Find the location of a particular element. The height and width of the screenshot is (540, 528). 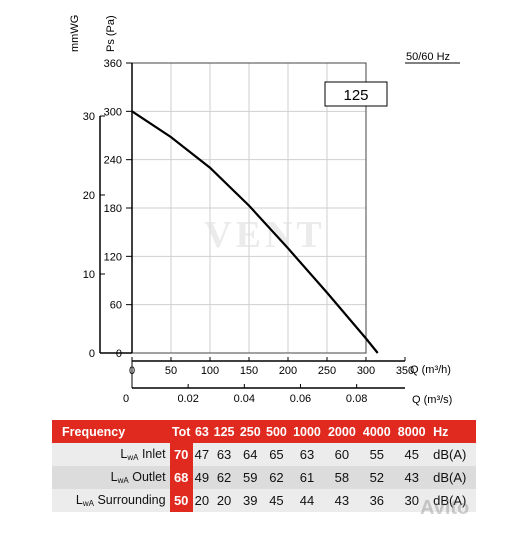

band-value: 58 is located at coordinates (342, 477).